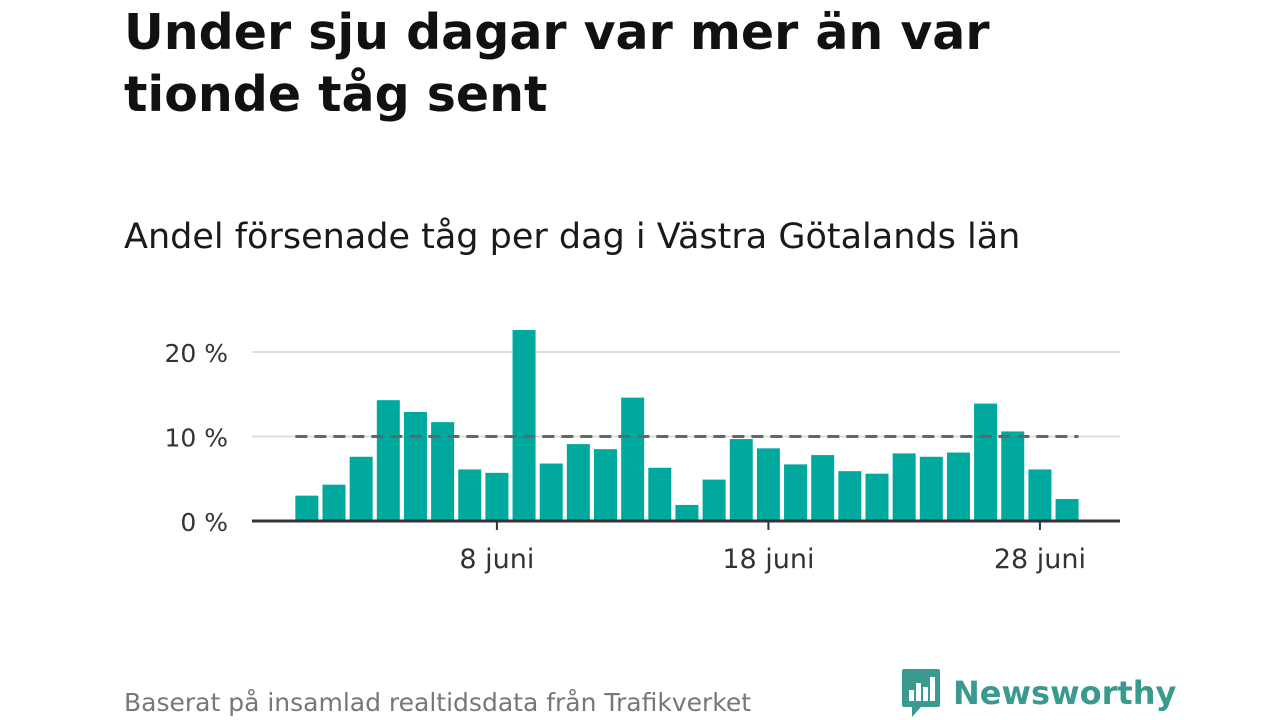  I want to click on y-tick-label: 10 %, so click(196, 438).